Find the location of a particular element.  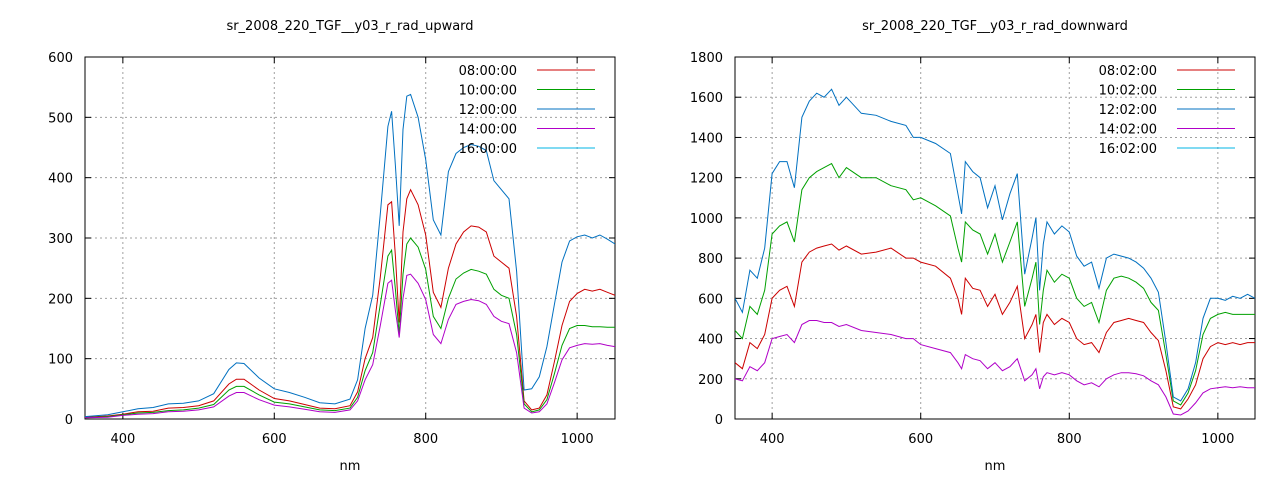

series-line-14:02:00 is located at coordinates (995, 368).